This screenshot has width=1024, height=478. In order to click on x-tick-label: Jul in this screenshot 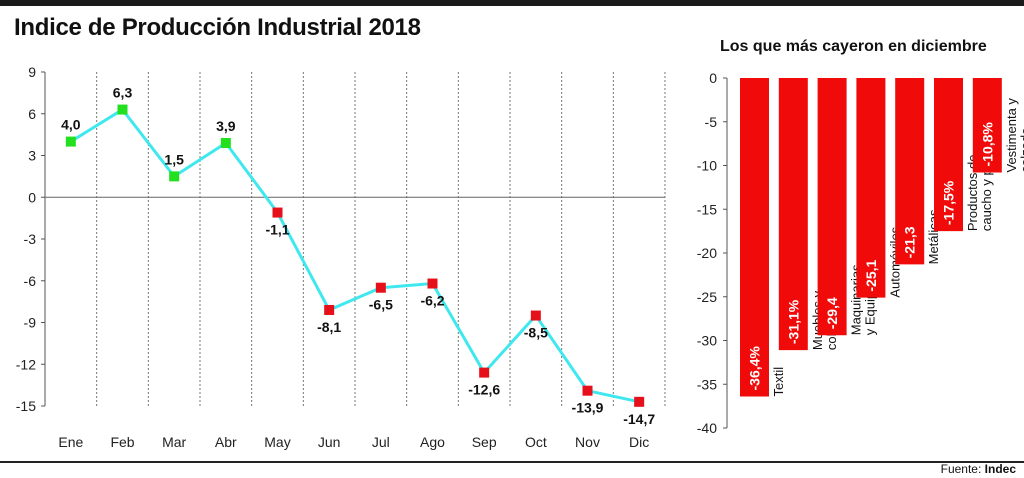, I will do `click(381, 442)`.